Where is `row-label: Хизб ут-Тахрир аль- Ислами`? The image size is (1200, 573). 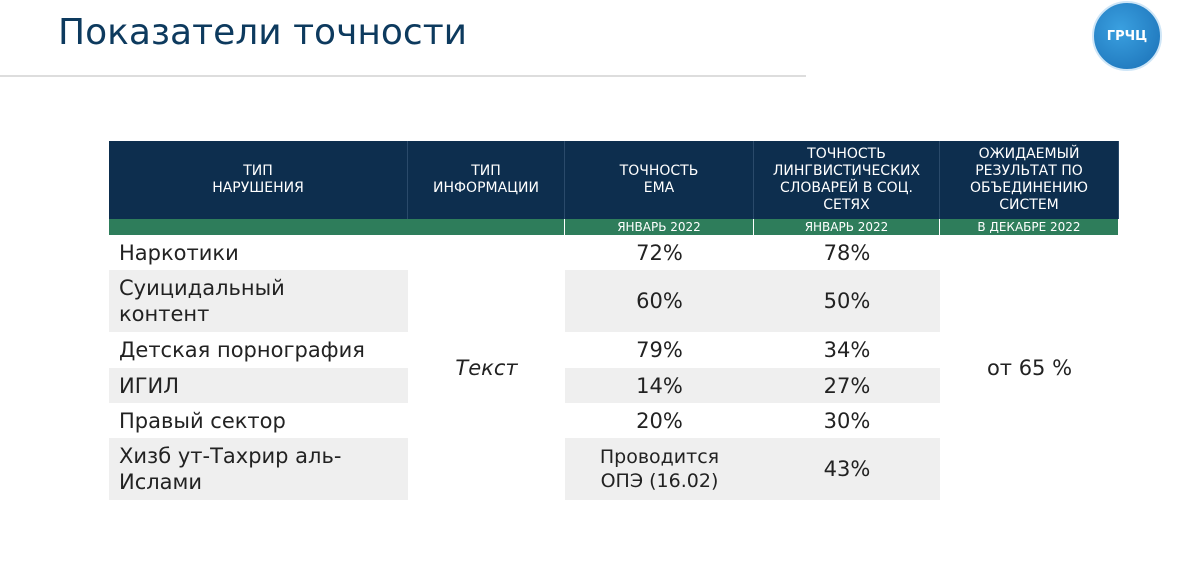 row-label: Хизб ут-Тахрир аль- Ислами is located at coordinates (258, 469).